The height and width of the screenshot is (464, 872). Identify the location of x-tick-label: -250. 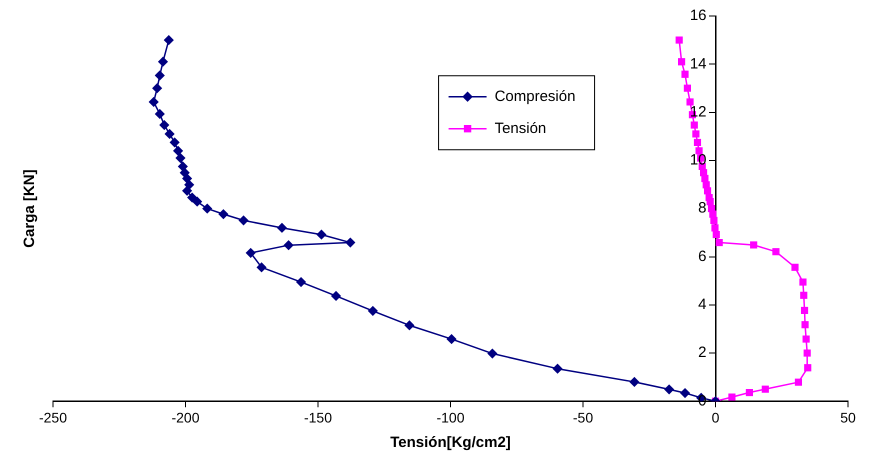
(53, 417).